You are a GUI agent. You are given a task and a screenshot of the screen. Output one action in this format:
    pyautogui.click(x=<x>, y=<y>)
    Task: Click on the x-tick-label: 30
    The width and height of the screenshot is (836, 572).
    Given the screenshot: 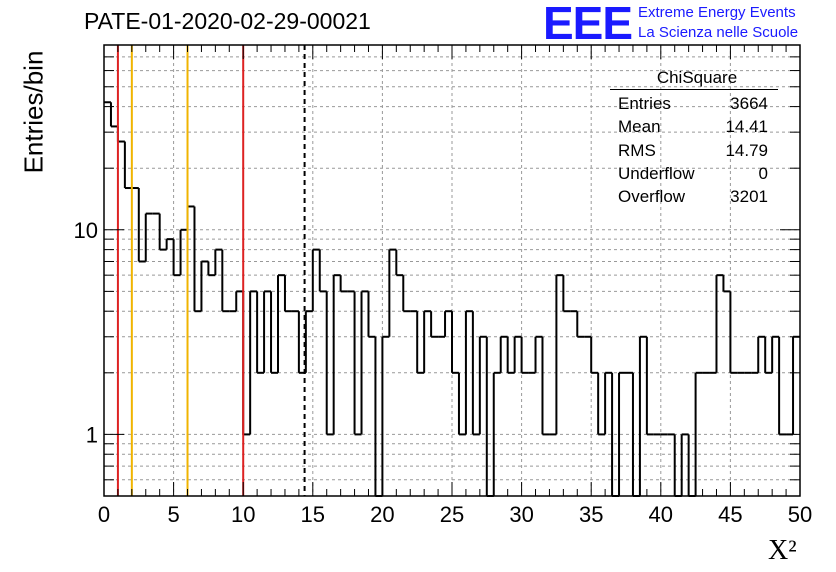 What is the action you would take?
    pyautogui.click(x=521, y=514)
    